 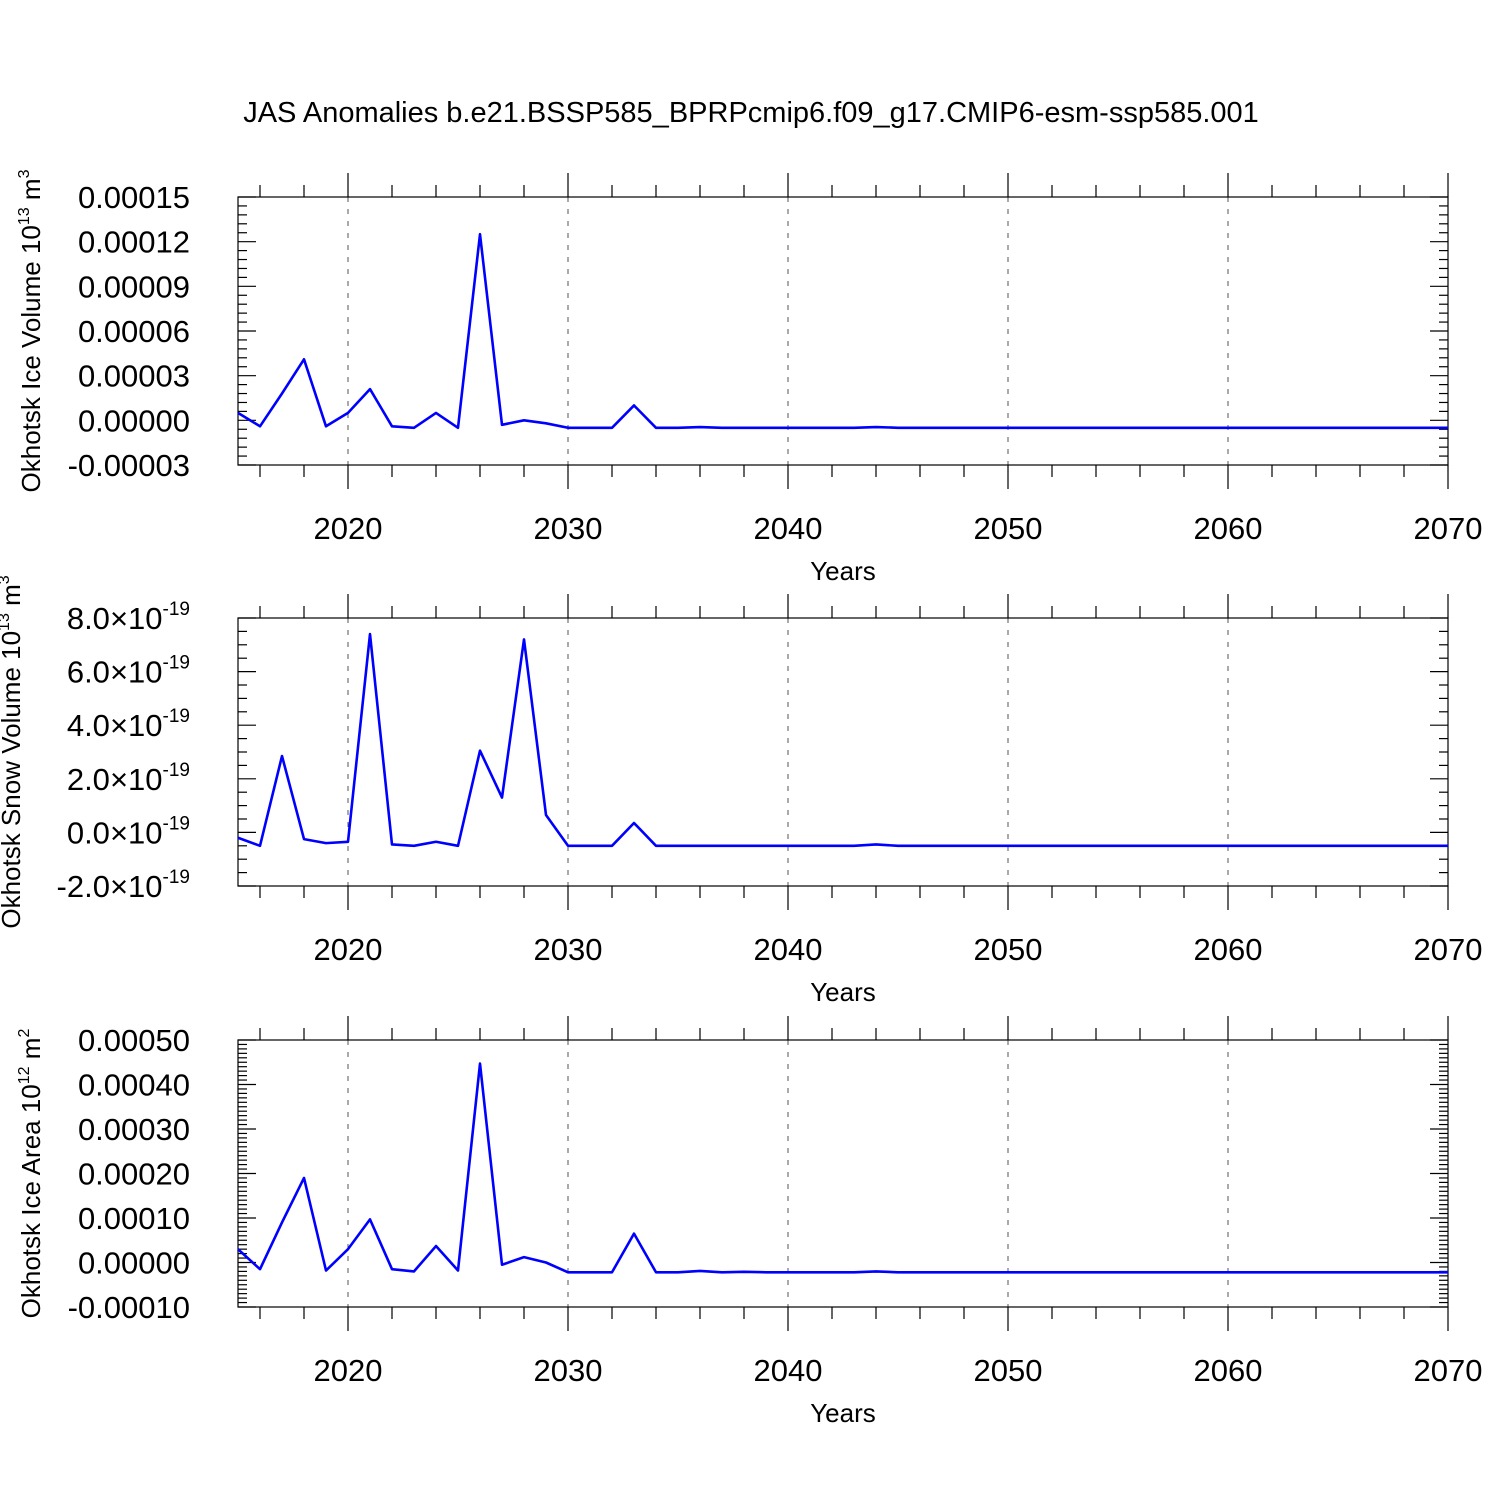 I want to click on y-tick-label: 0.00040, so click(x=134, y=1085).